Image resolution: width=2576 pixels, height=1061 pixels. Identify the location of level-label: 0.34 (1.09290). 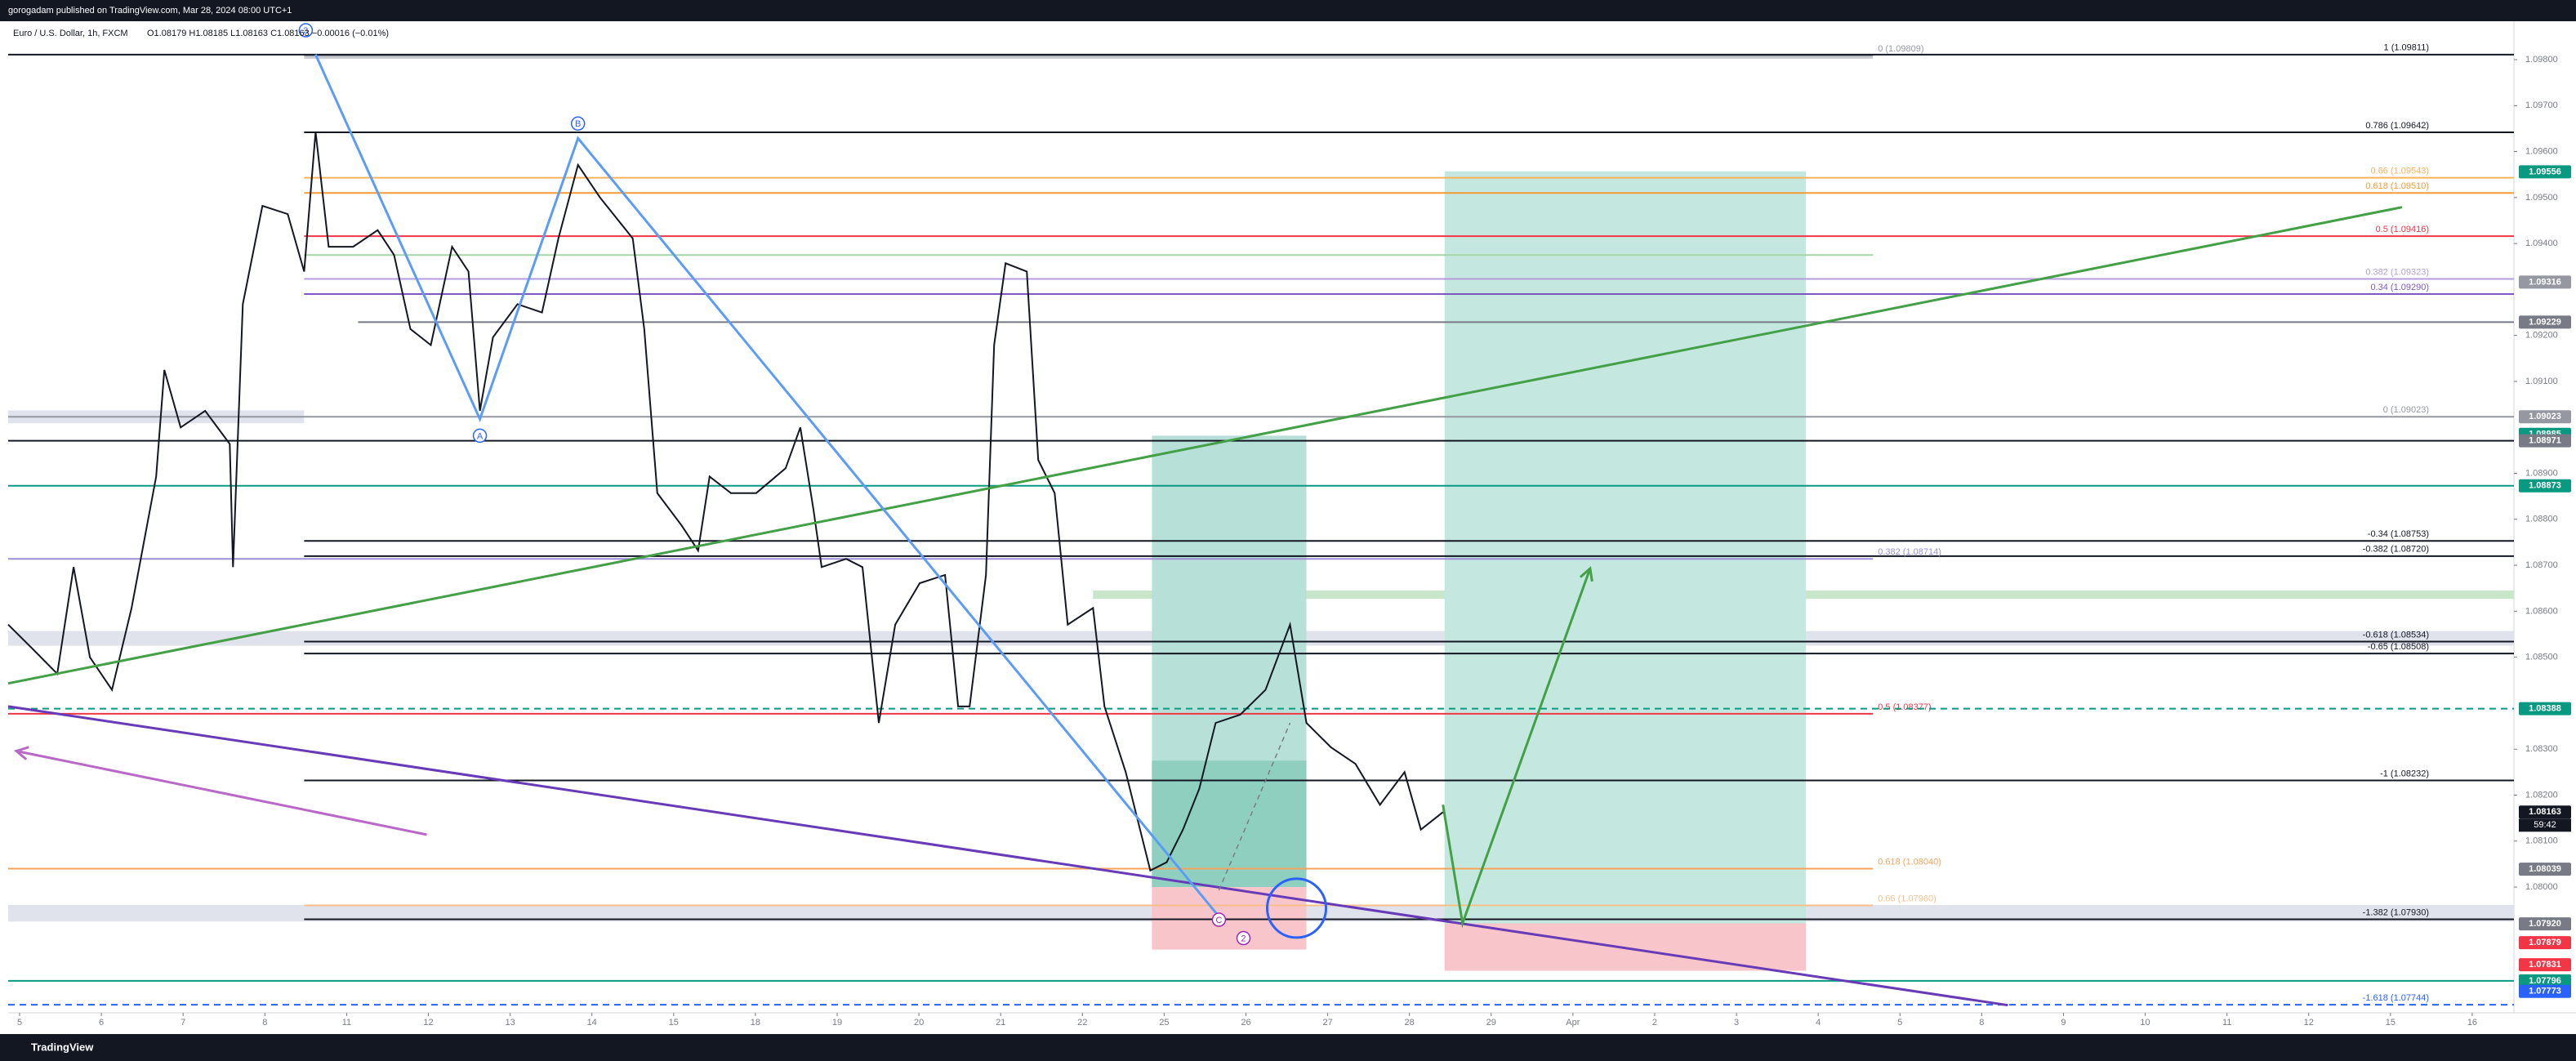
(2399, 287).